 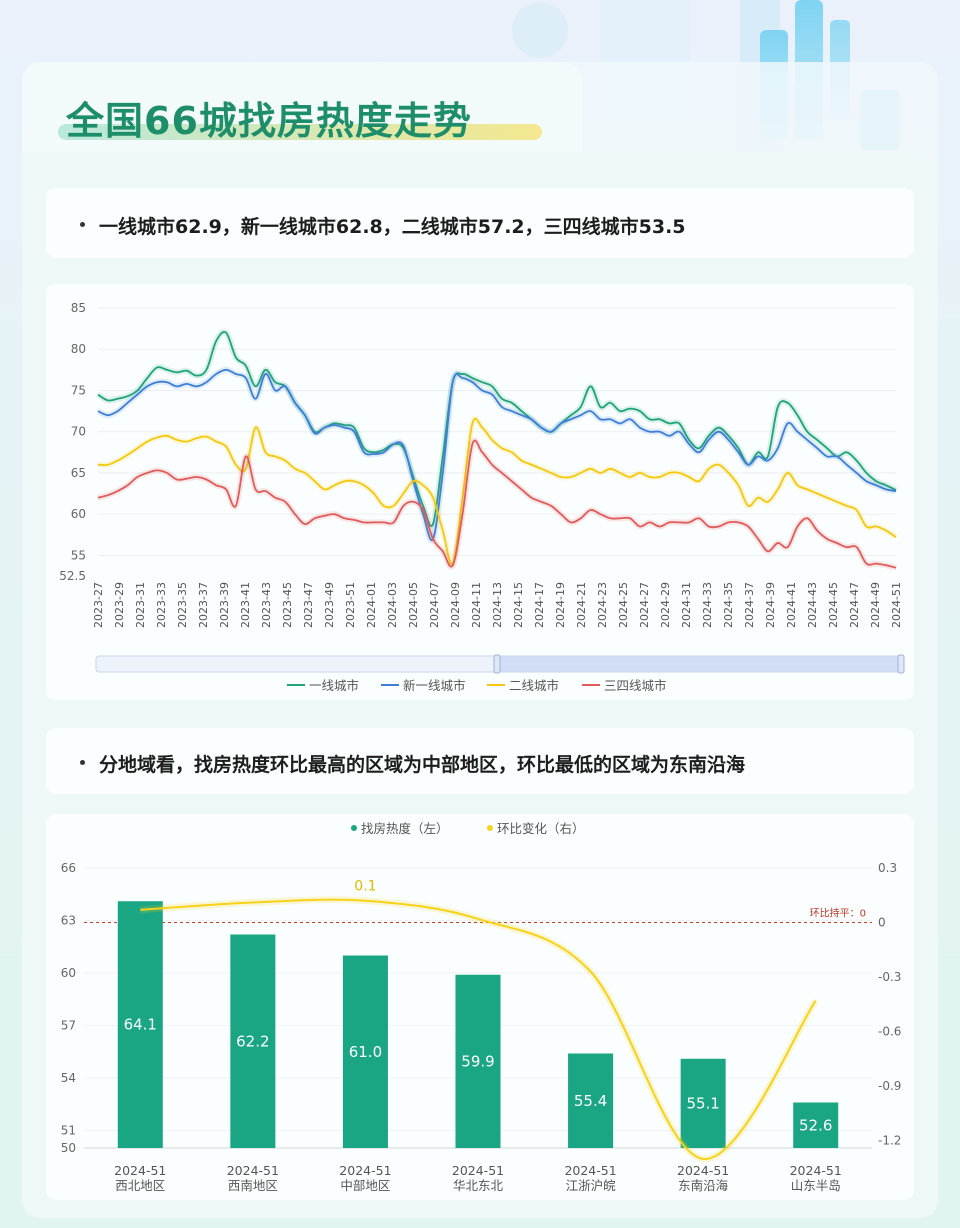 I want to click on x-tick-label: 2023-27, so click(x=98, y=605).